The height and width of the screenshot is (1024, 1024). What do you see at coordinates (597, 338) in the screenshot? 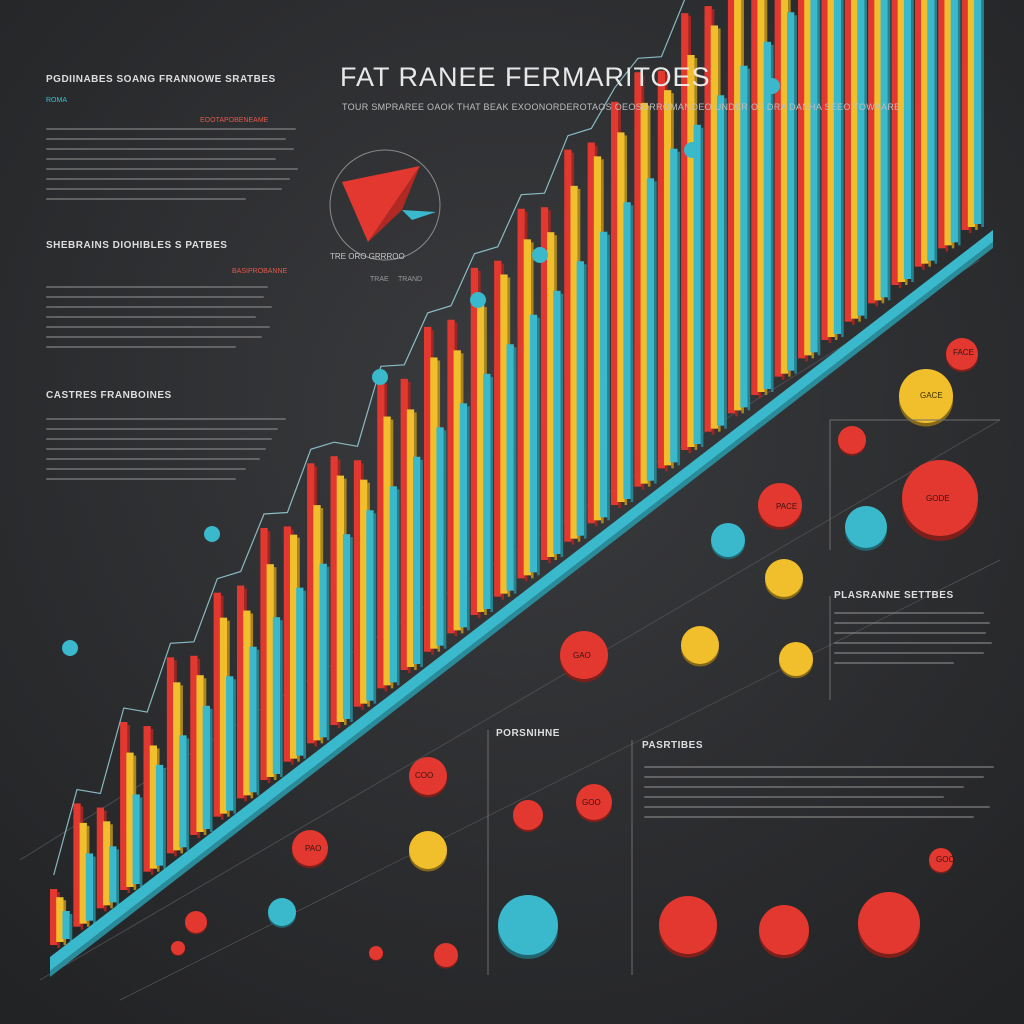
I see `bar-s1-c23` at bounding box center [597, 338].